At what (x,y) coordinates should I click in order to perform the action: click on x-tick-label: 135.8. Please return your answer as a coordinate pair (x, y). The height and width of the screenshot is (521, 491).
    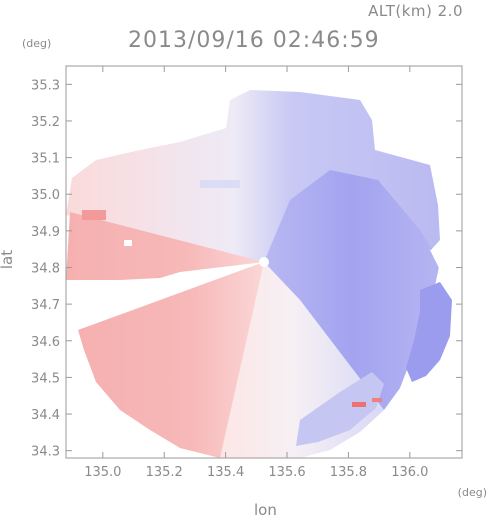
    Looking at the image, I should click on (348, 472).